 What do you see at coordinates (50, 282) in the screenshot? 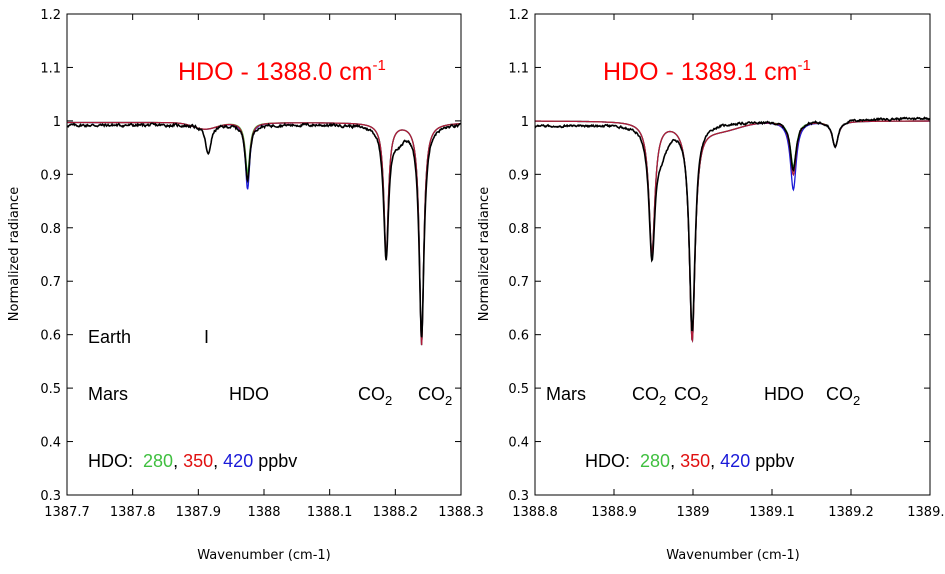
I see `left-y-tick-label-4: 0.7` at bounding box center [50, 282].